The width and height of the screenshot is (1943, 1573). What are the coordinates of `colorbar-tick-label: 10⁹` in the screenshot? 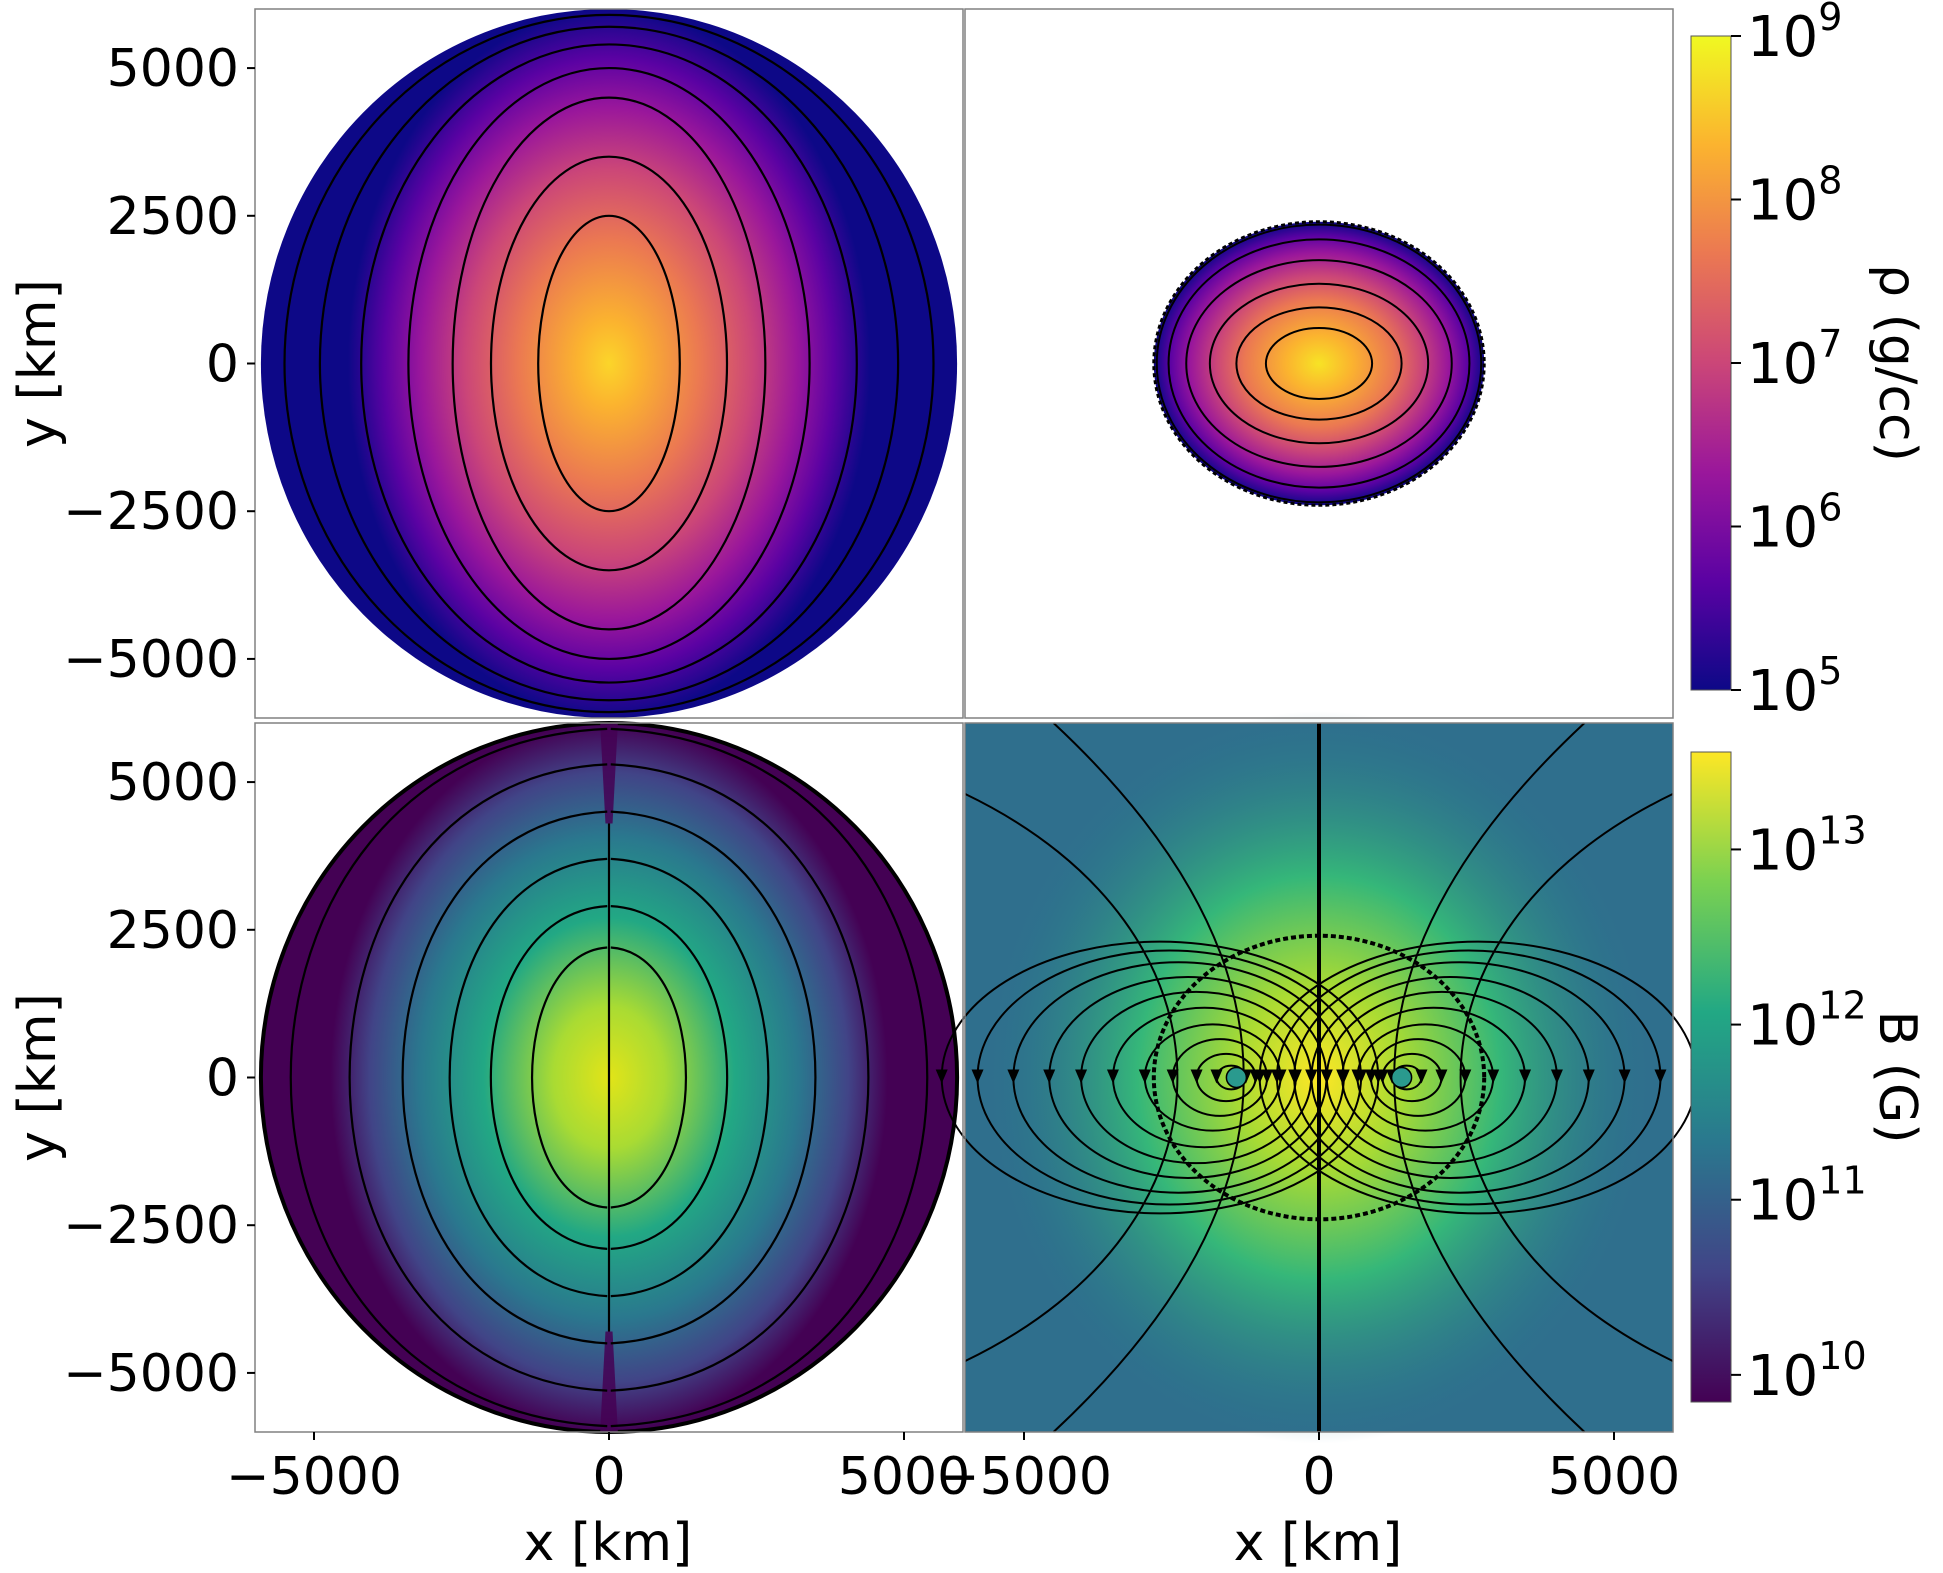 It's located at (1794, 35).